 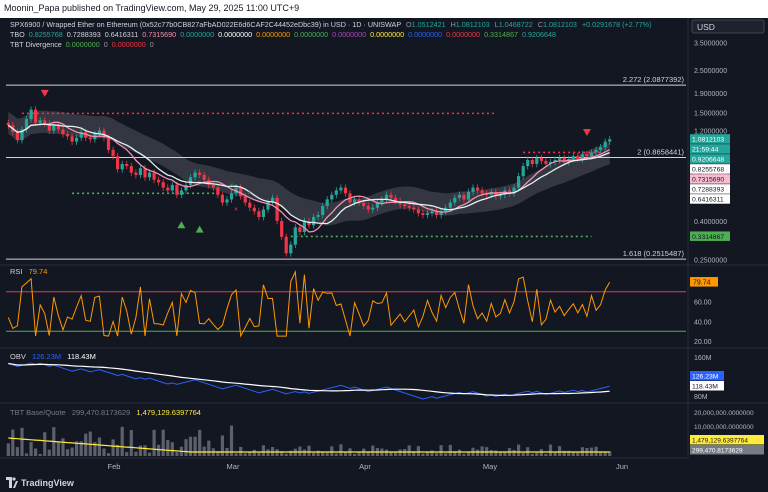 I want to click on legend-tbt-divergence: TBT Divergence 0.0000000 0 0.0000000 0, so click(x=82, y=44).